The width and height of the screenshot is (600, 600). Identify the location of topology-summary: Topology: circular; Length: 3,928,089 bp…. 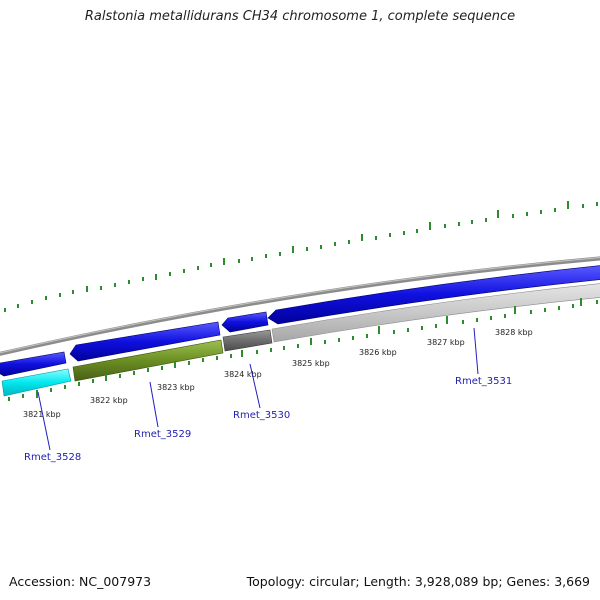
(418, 581).